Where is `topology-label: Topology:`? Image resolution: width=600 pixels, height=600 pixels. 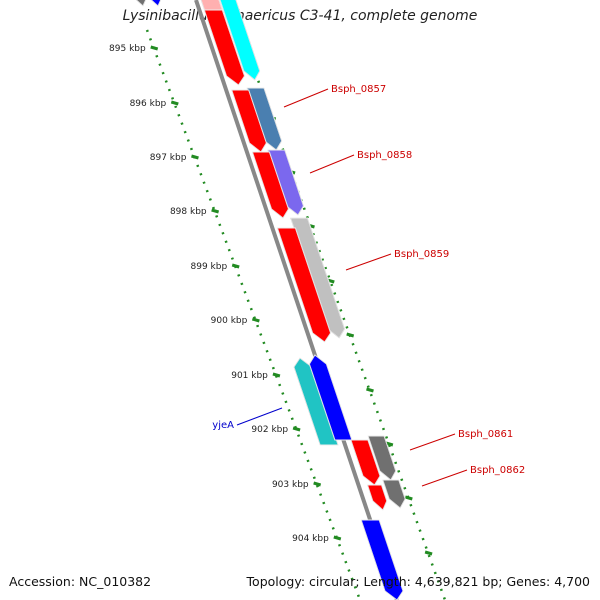
topology-label: Topology: is located at coordinates (276, 581).